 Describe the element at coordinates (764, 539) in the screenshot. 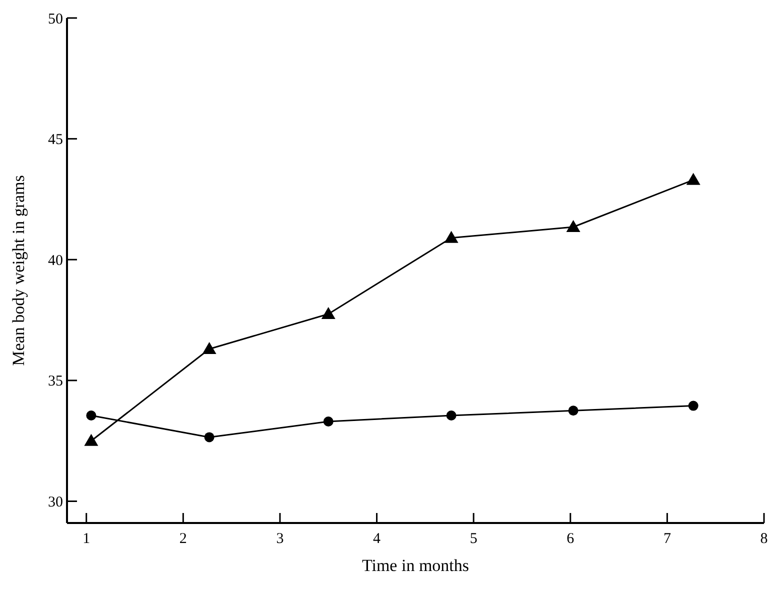

I see `x-tick-label: 8` at that location.